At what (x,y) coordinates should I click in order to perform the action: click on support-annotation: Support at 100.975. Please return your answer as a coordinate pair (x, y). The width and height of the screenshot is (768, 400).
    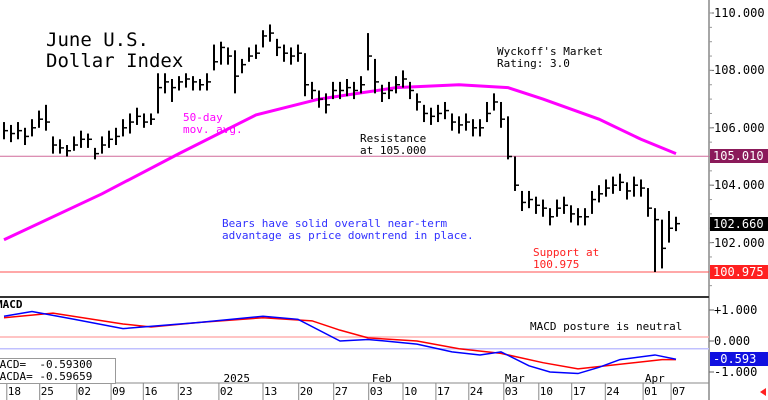
    Looking at the image, I should click on (566, 259).